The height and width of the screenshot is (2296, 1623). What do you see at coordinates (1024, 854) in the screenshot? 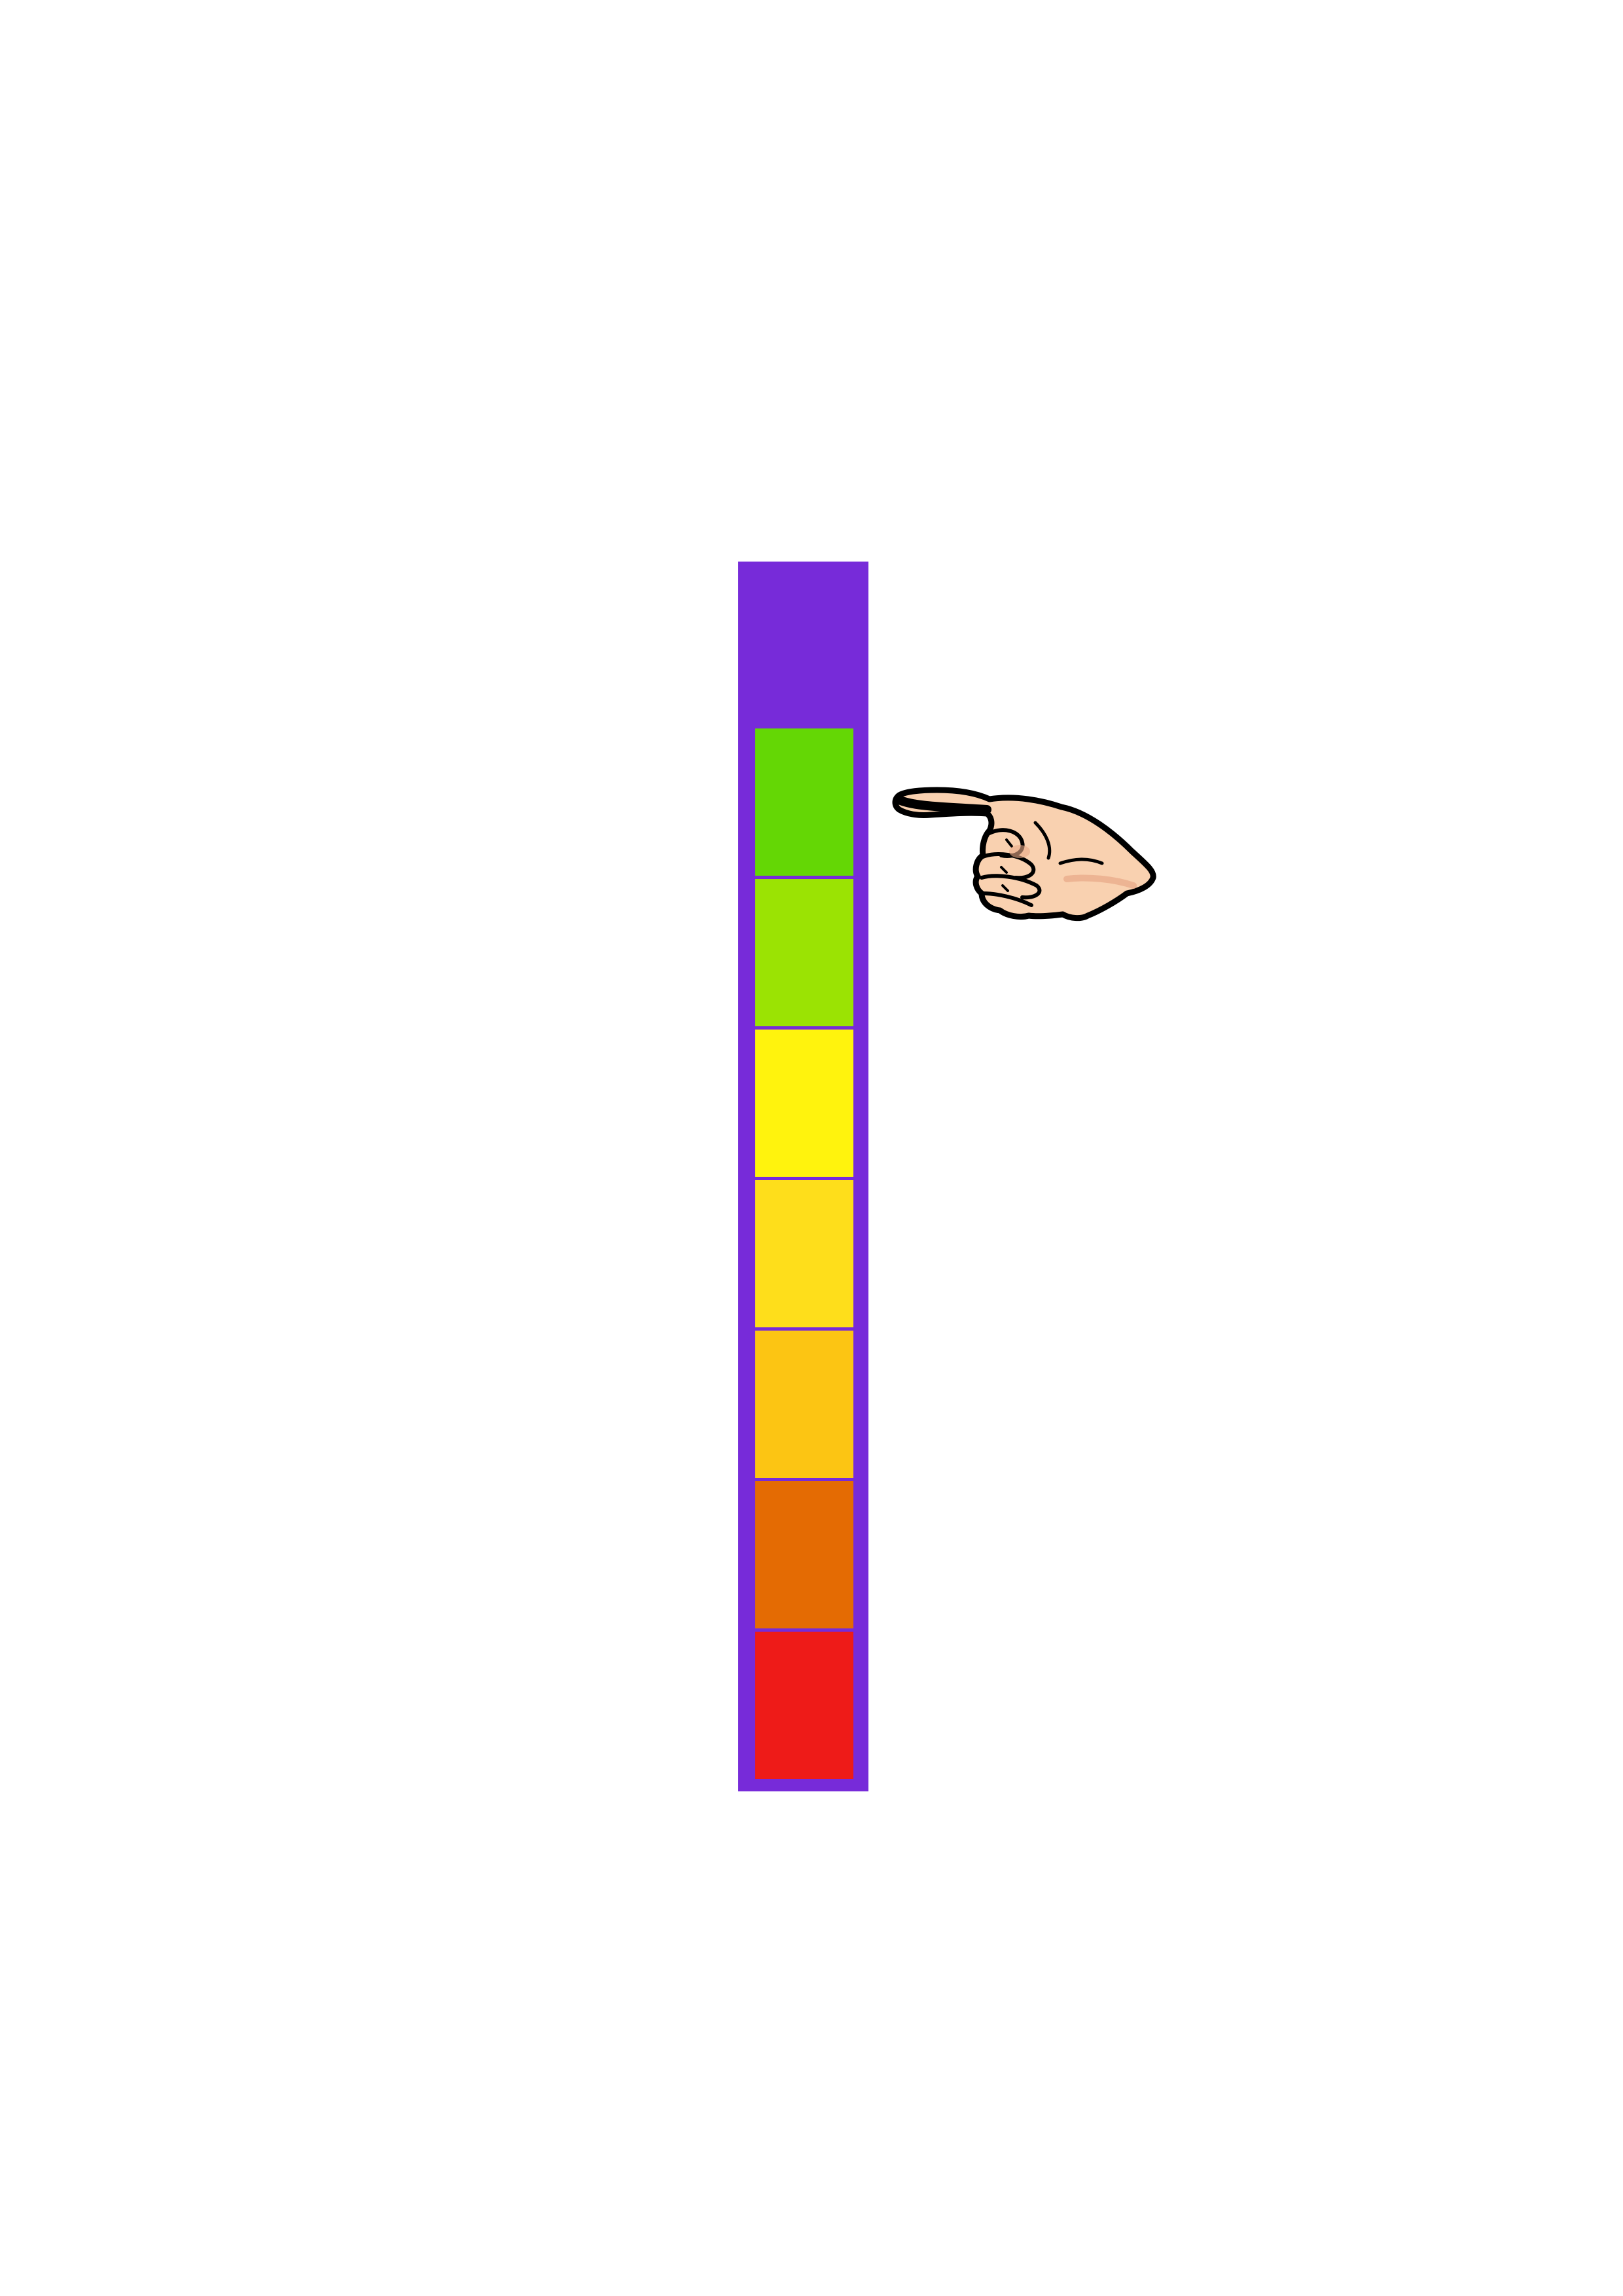
I see `pointing-hand-icon` at bounding box center [1024, 854].